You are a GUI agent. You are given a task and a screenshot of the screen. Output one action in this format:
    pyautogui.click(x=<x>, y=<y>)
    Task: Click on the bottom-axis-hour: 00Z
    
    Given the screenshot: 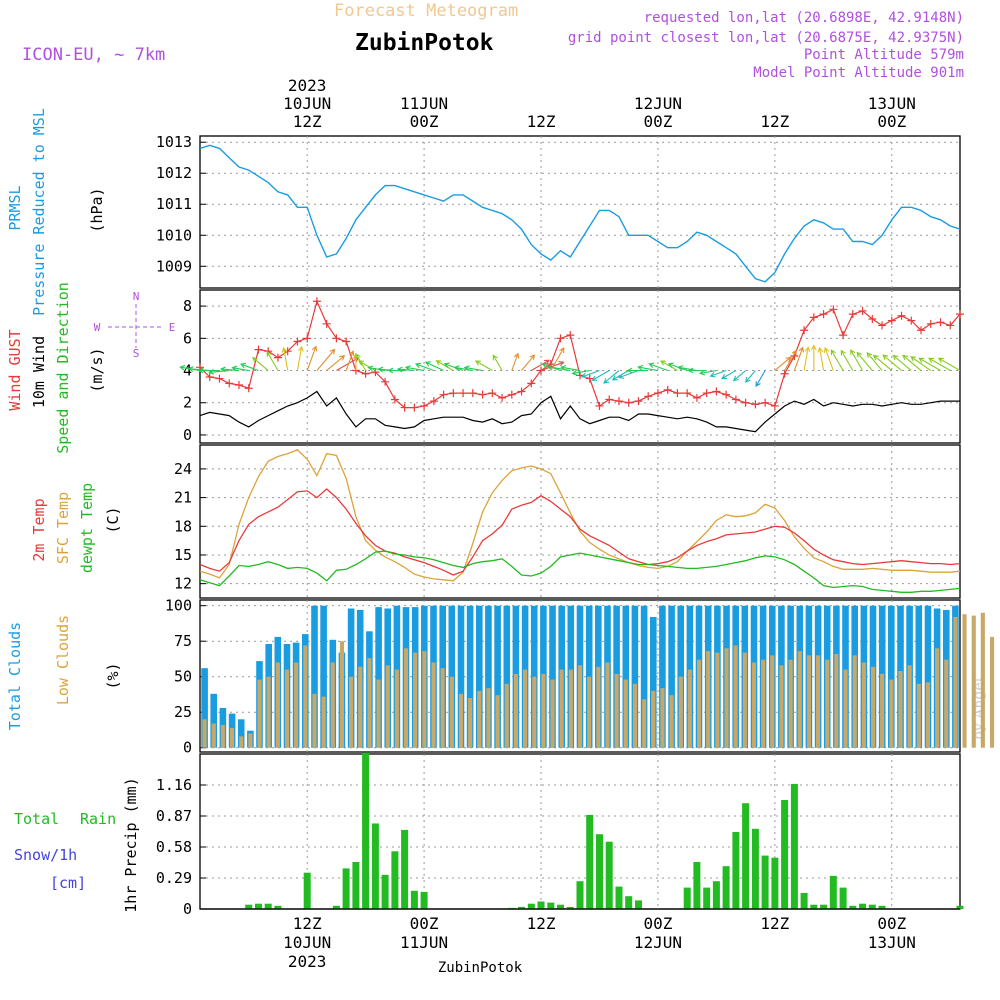 What is the action you would take?
    pyautogui.click(x=891, y=923)
    